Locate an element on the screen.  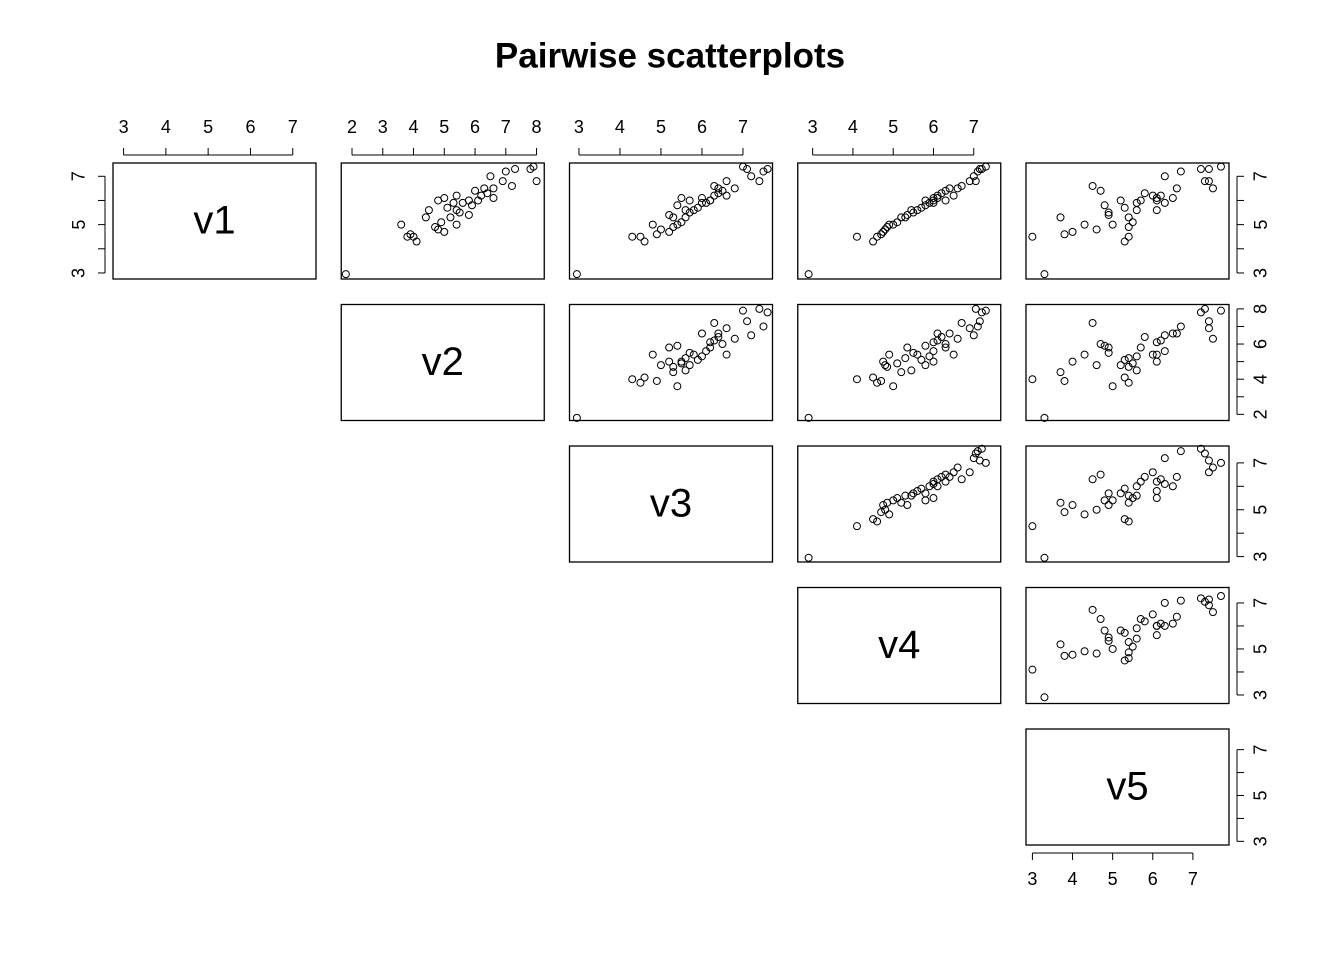
variable-label: v2 is located at coordinates (443, 362).